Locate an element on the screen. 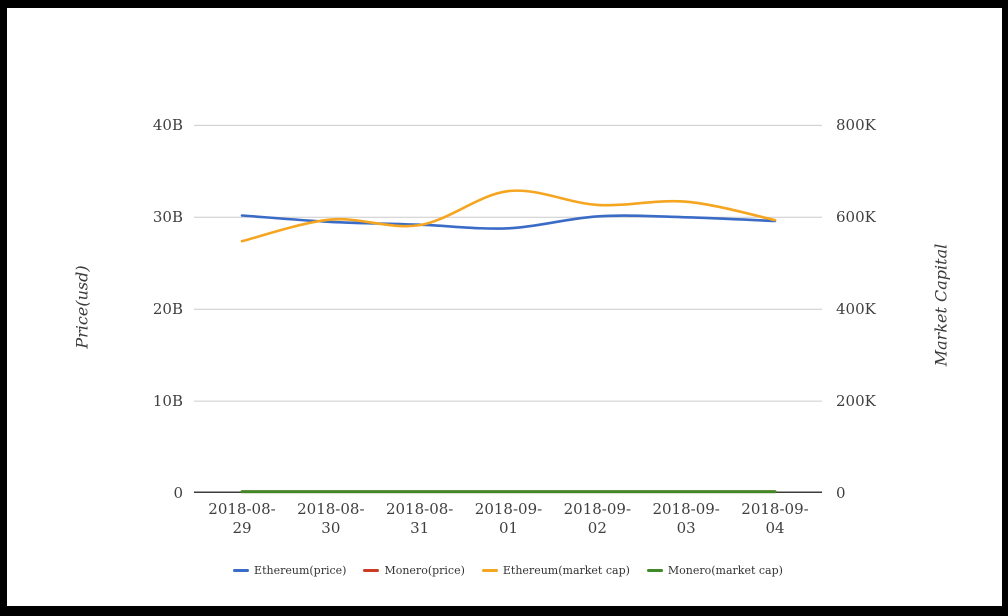 Image resolution: width=1008 pixels, height=616 pixels. y-right-tick-label: 600K is located at coordinates (856, 217).